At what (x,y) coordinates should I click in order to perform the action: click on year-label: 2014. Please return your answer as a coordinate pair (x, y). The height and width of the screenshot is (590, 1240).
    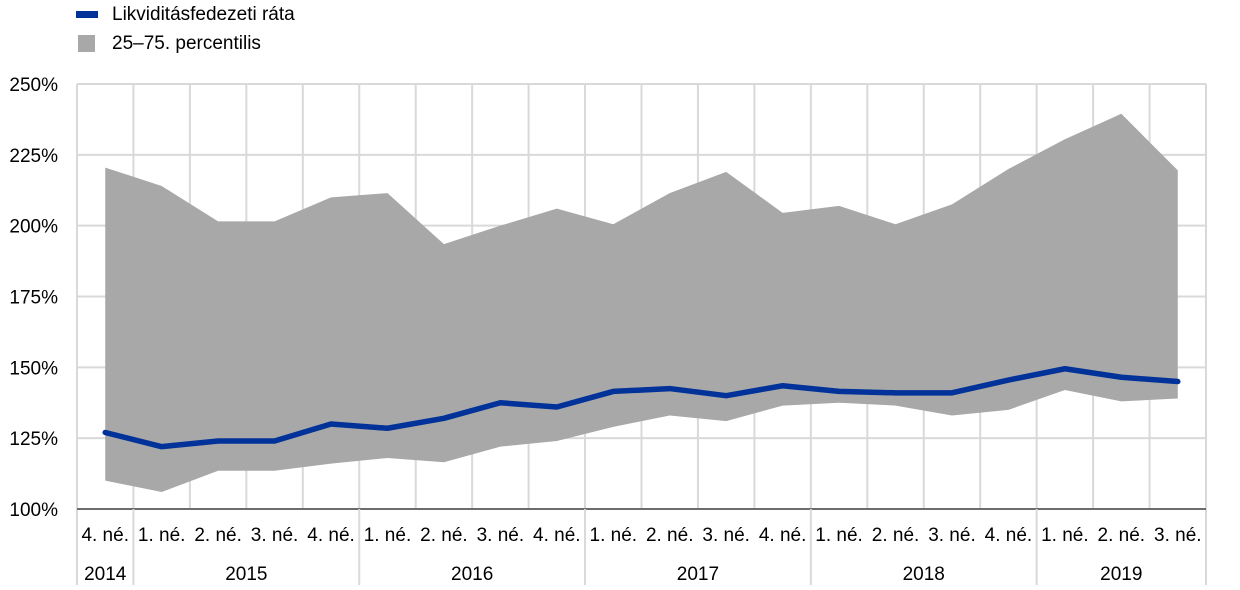
    Looking at the image, I should click on (105, 574).